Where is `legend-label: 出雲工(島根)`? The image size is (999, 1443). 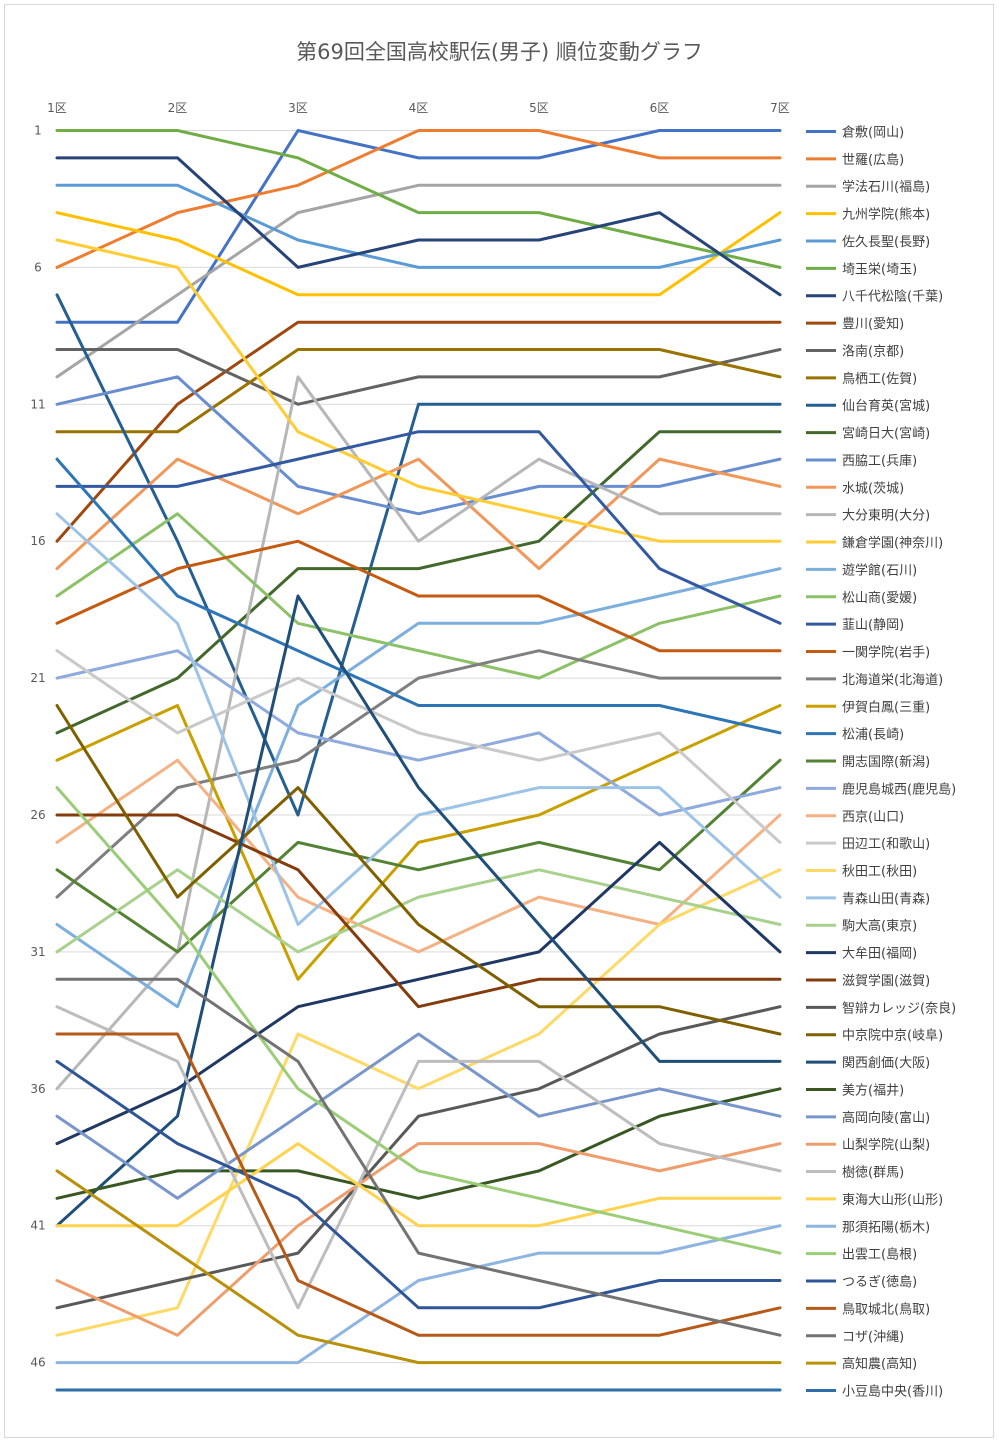
legend-label: 出雲工(島根) is located at coordinates (879, 1255).